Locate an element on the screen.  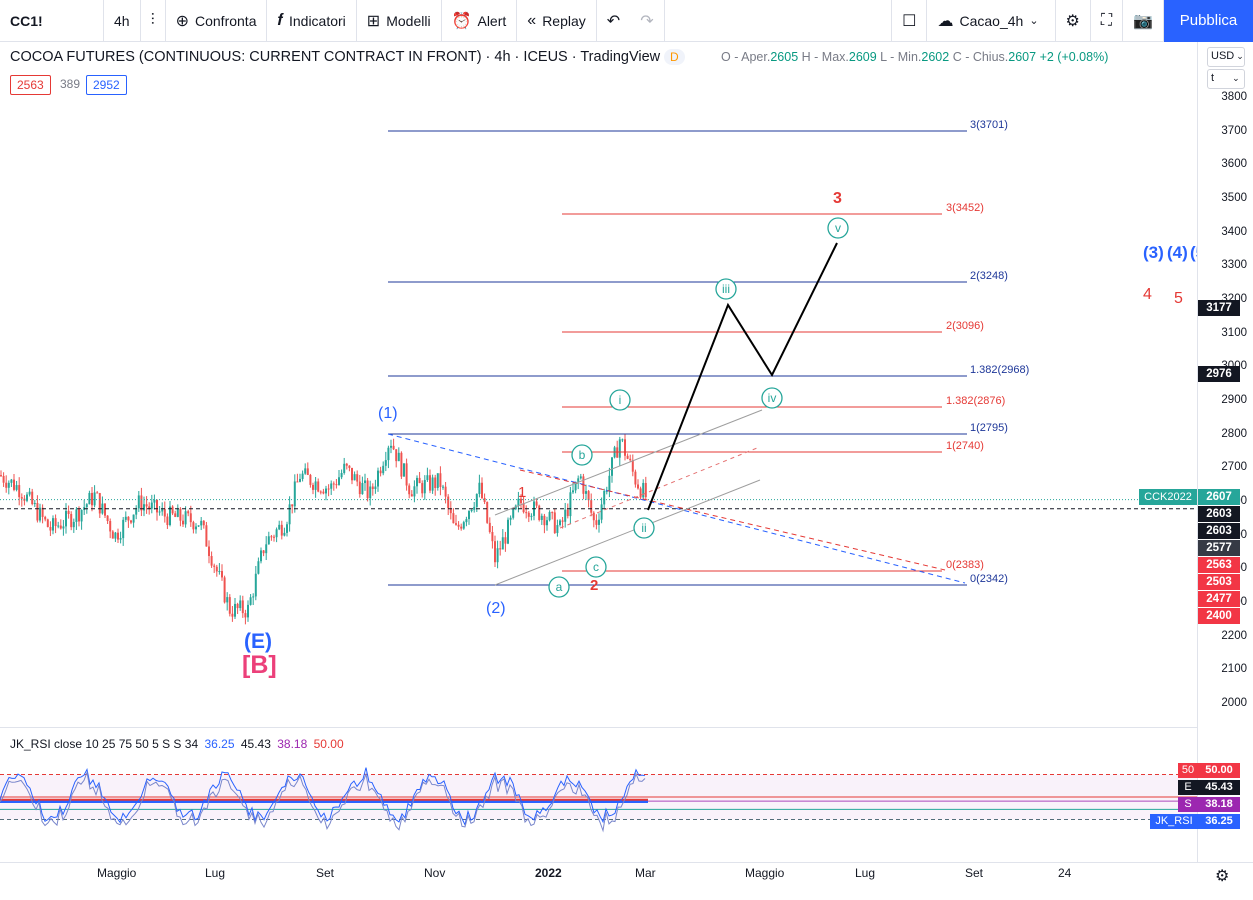
time-axis is located at coordinates (626, 881).